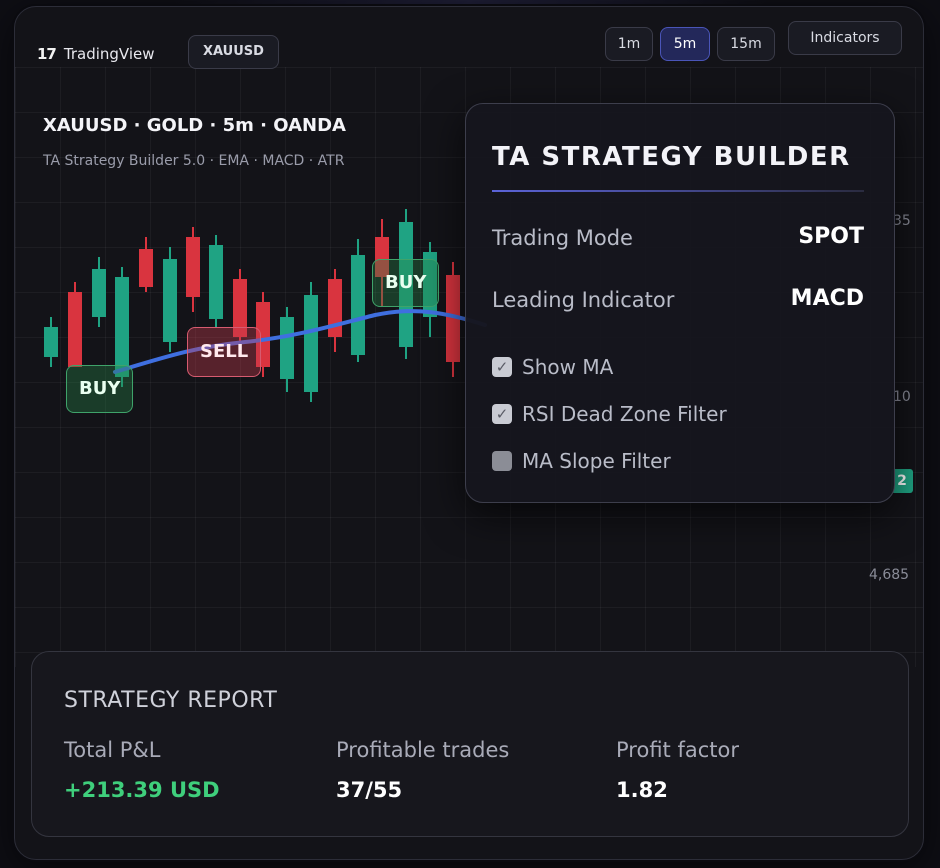 The height and width of the screenshot is (868, 940). I want to click on profit-factor-stat: Profit factor 1.82, so click(677, 770).